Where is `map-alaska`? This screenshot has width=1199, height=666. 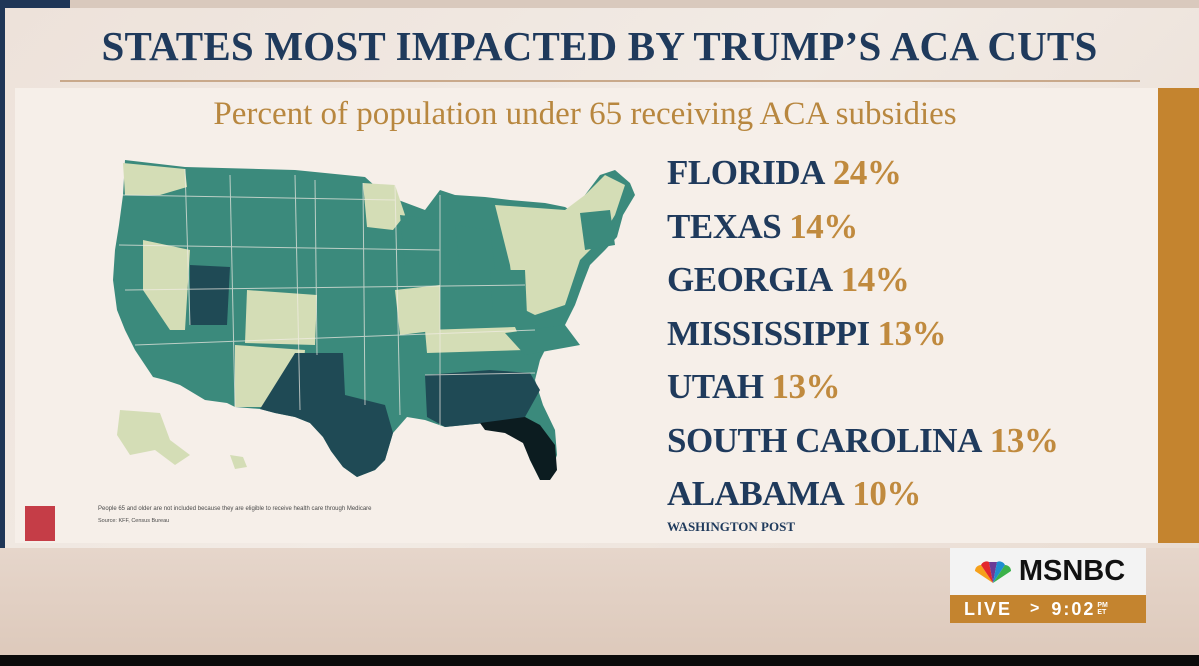 map-alaska is located at coordinates (153, 437).